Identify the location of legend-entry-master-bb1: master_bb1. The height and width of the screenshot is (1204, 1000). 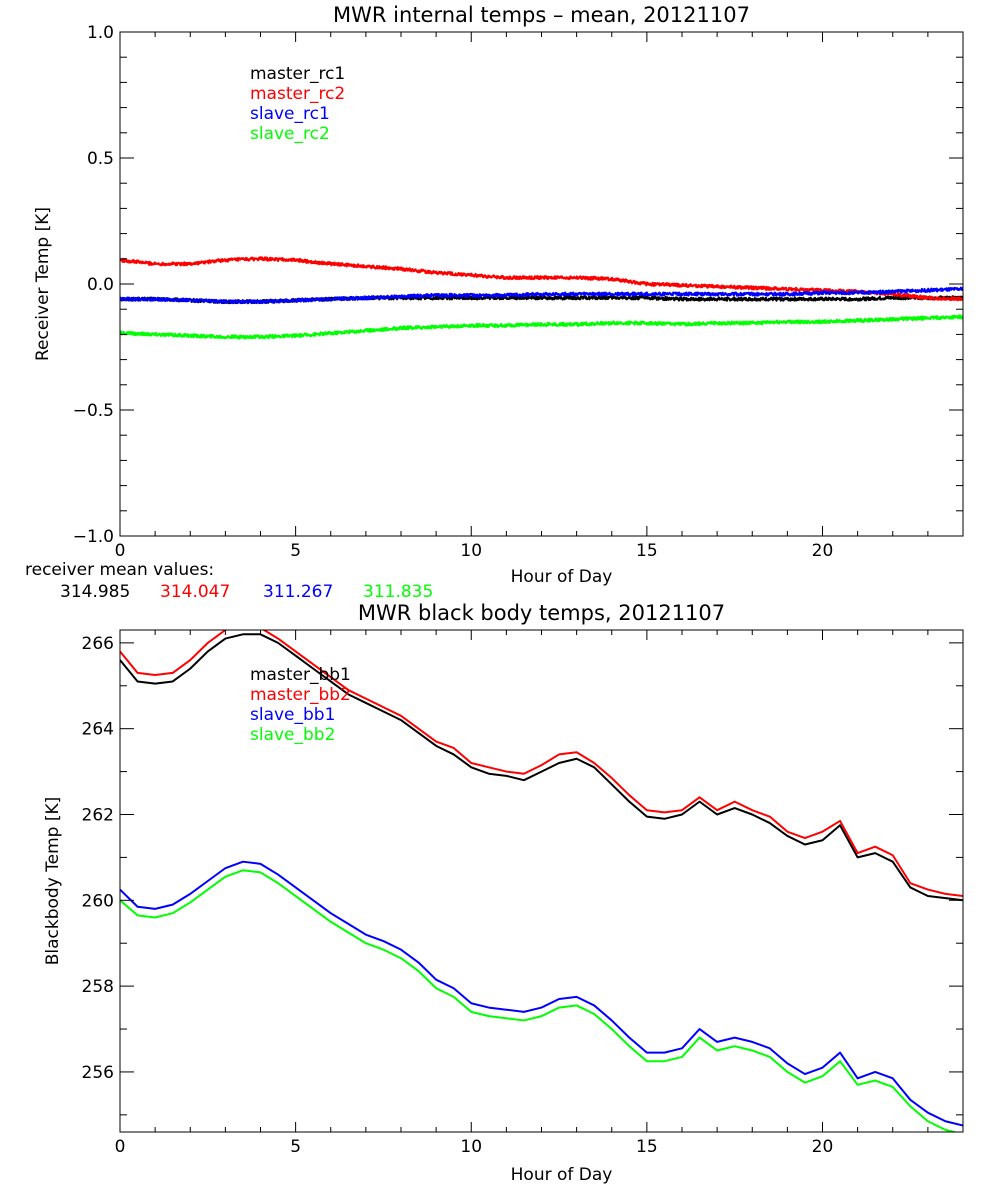
(300, 675).